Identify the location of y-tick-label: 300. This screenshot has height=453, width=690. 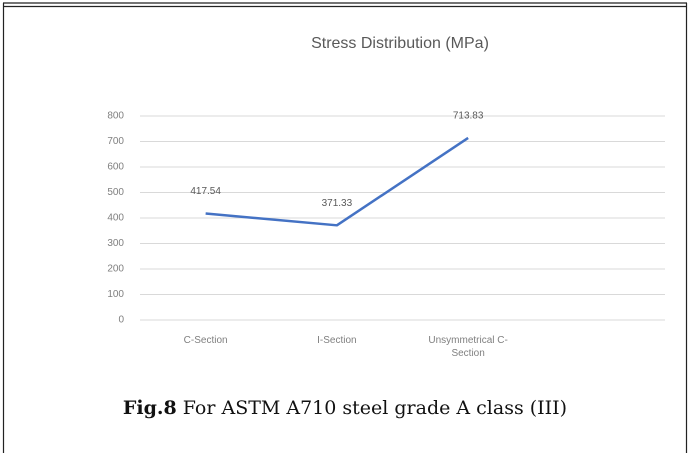
(115, 243).